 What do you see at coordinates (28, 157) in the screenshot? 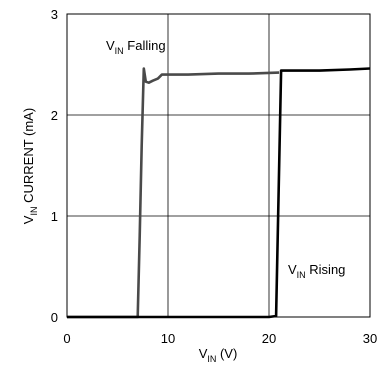
I see `y-axis-label-rest: CURRENT (mA)` at bounding box center [28, 157].